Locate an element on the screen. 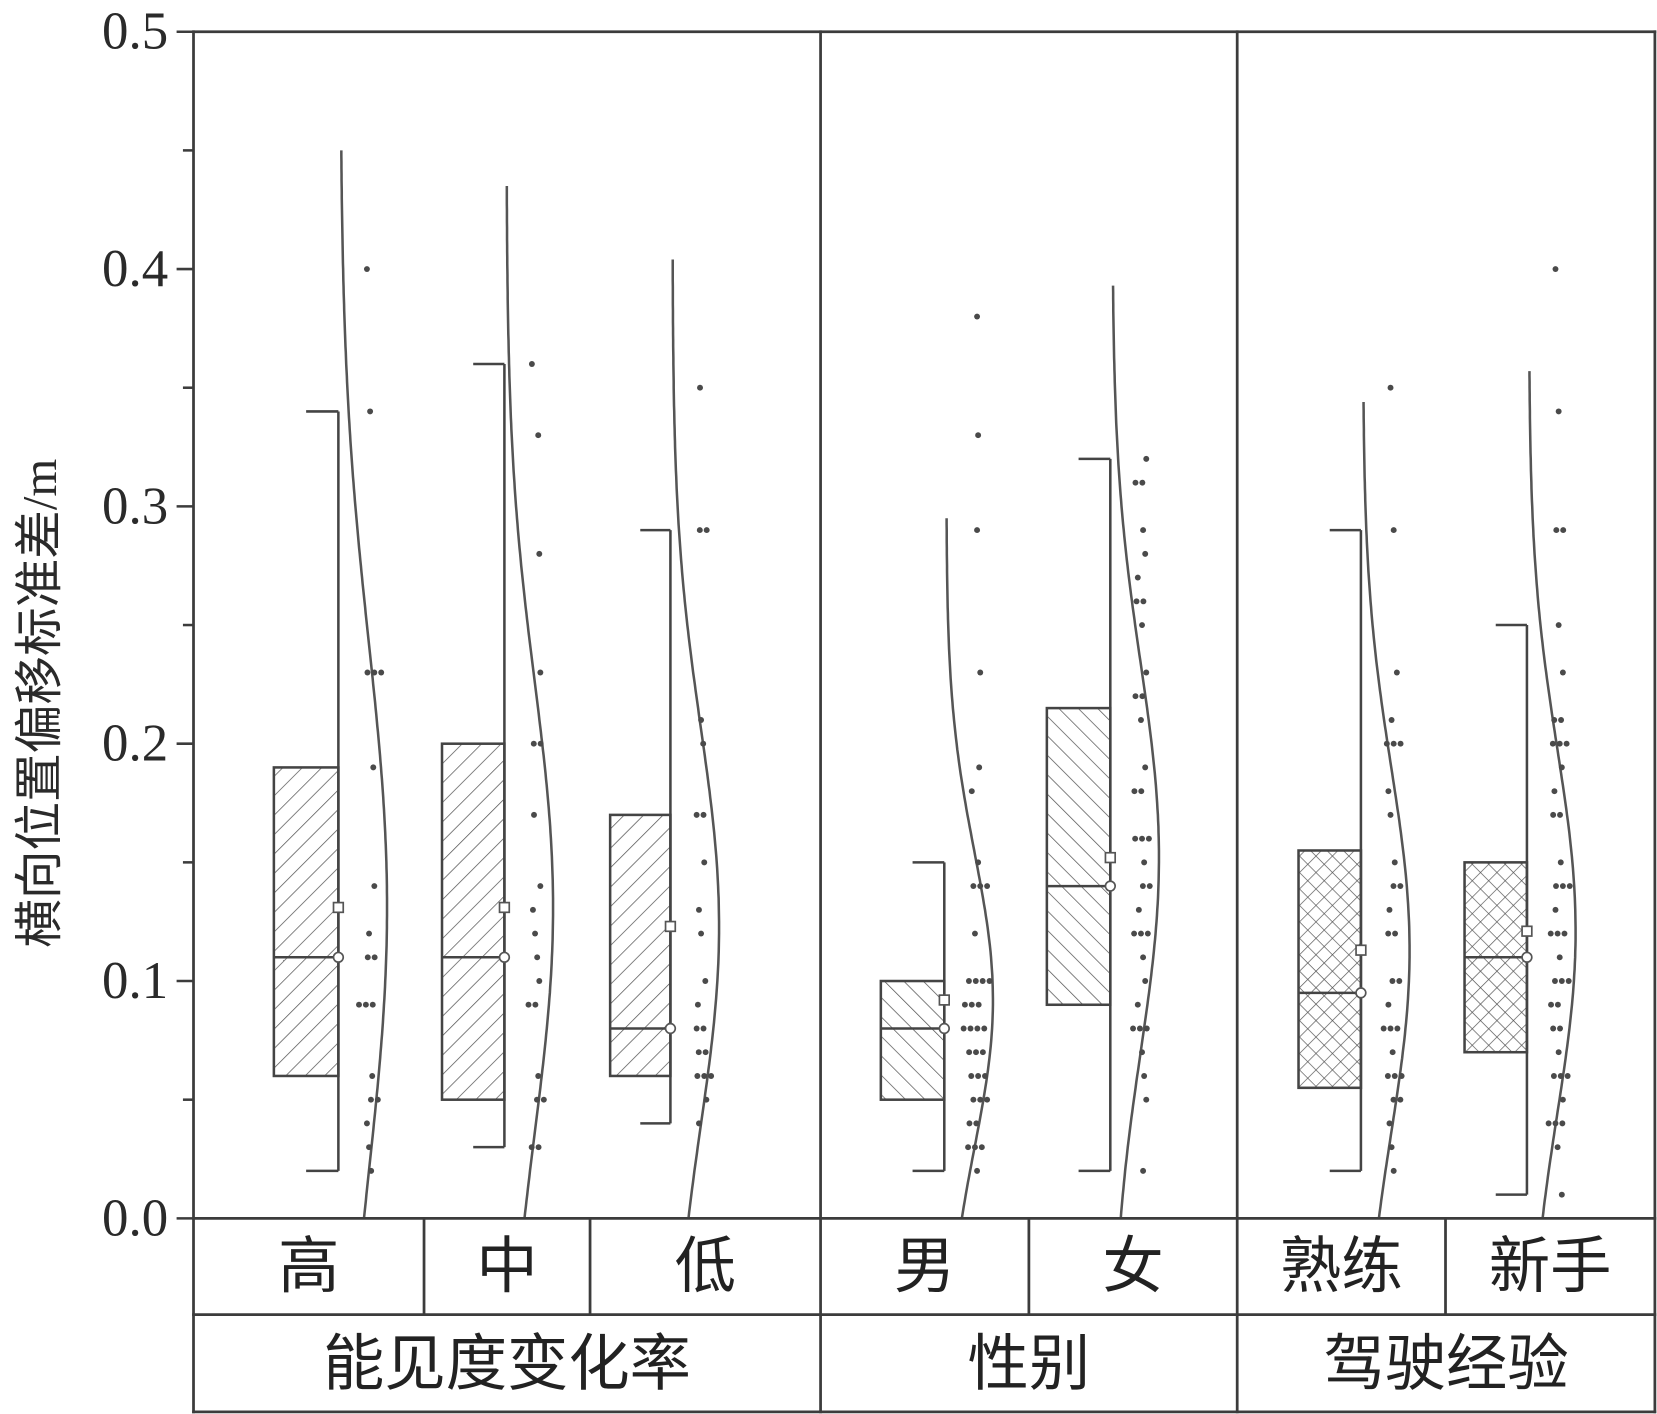  y-axis-label: 横向位置偏移标准差/m is located at coordinates (40, 703).